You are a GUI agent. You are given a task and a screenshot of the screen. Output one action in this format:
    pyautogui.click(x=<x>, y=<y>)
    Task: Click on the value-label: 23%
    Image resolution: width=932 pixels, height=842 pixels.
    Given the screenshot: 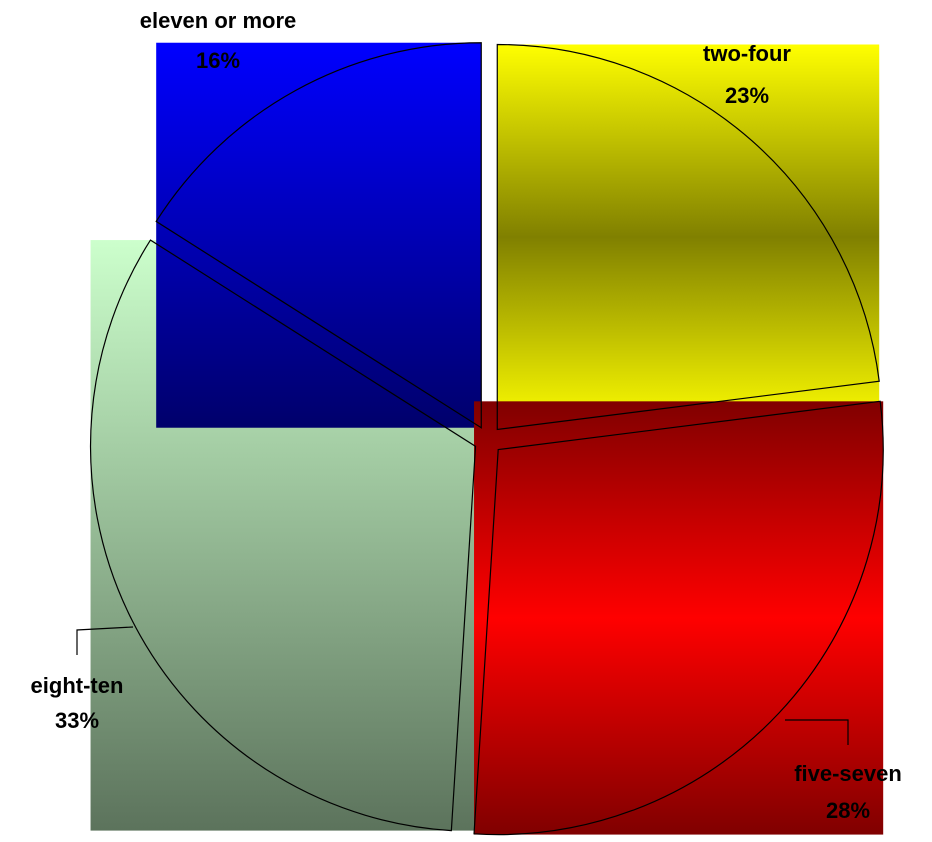 What is the action you would take?
    pyautogui.click(x=747, y=95)
    